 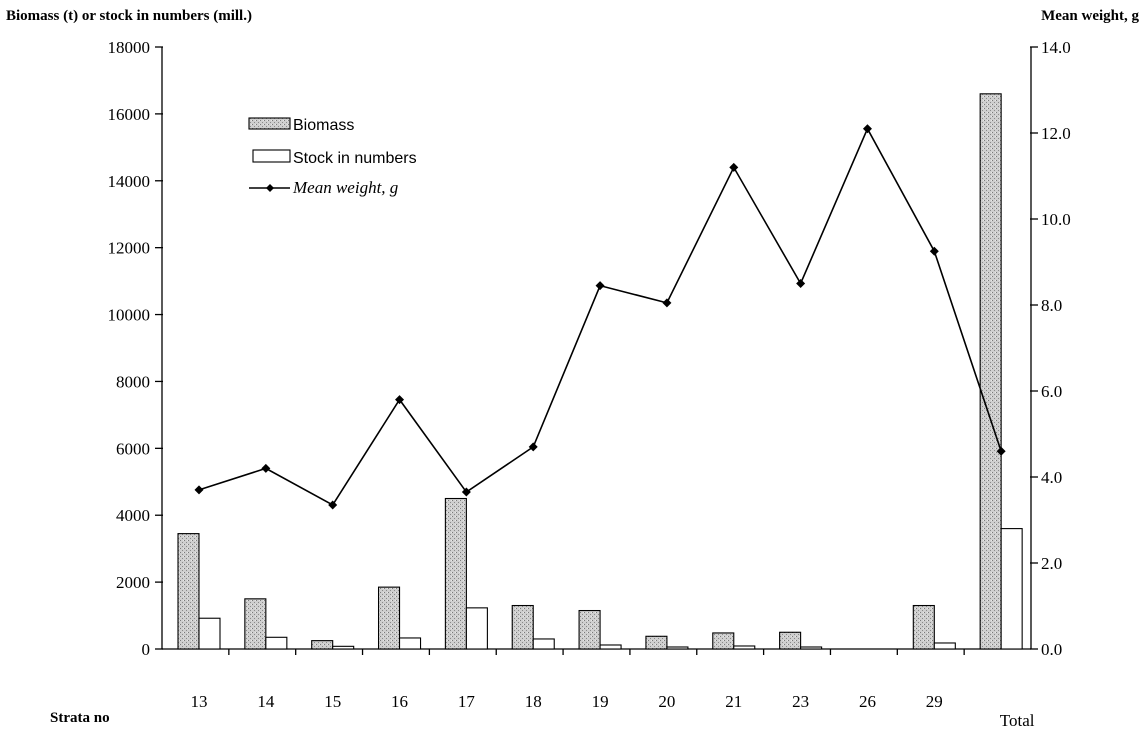 What do you see at coordinates (129, 248) in the screenshot?
I see `left-tick-label: 12000` at bounding box center [129, 248].